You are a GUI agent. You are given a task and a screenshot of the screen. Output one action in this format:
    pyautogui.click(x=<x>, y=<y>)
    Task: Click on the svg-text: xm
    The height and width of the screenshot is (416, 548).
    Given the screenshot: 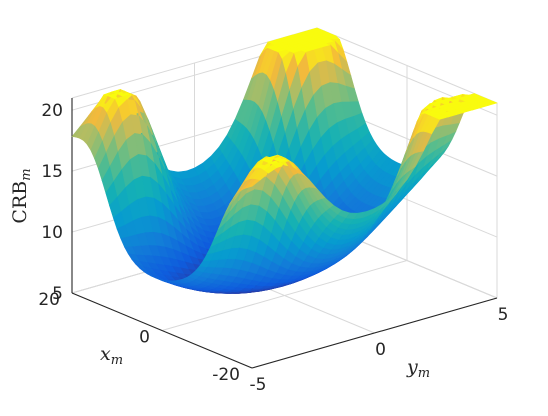 What is the action you would take?
    pyautogui.click(x=111, y=355)
    